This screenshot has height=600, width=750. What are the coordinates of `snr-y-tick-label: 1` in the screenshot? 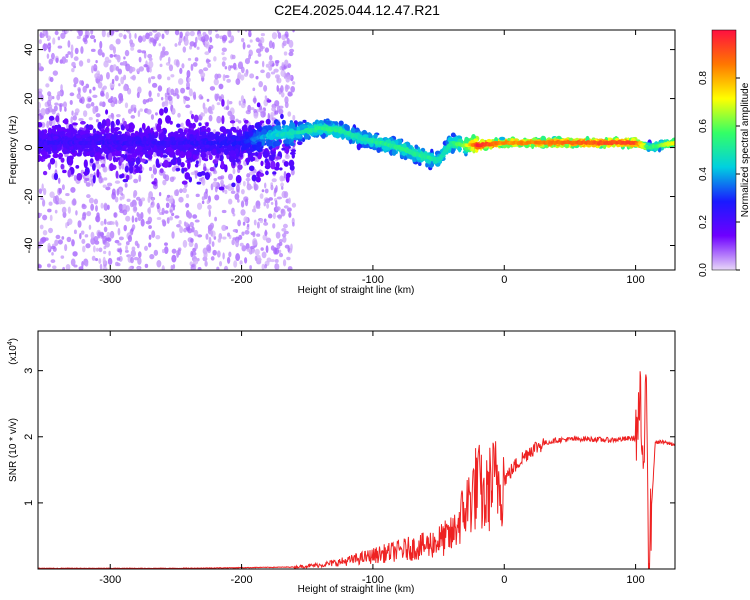 It's located at (29, 503).